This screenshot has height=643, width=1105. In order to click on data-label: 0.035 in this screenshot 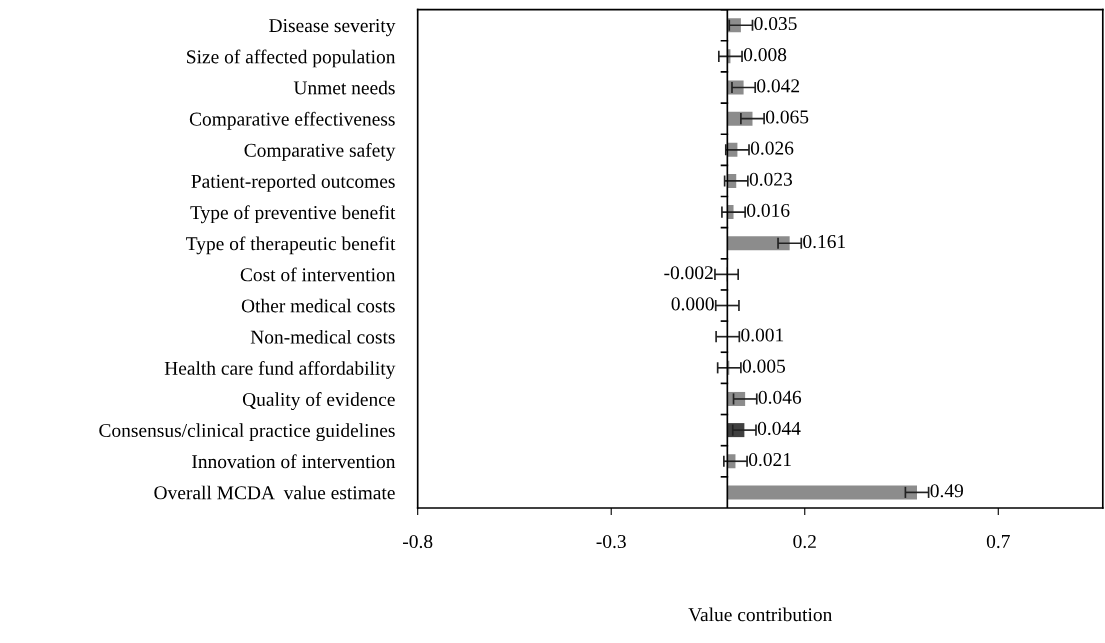, I will do `click(775, 23)`.